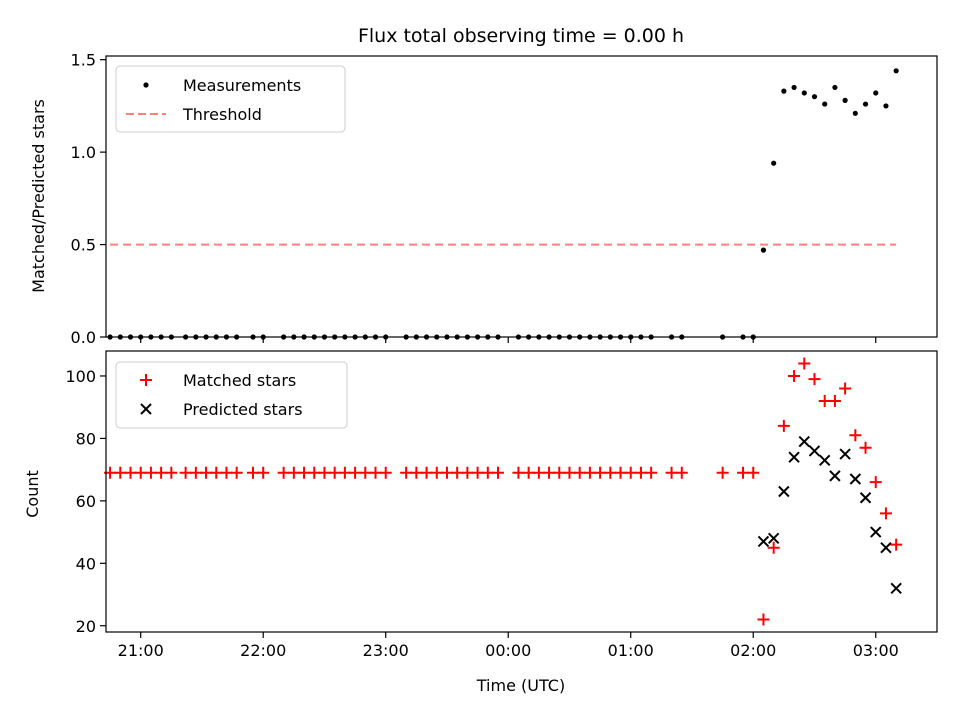  I want to click on bottom-y-axis: 20 40 60 80 100, so click(85, 501).